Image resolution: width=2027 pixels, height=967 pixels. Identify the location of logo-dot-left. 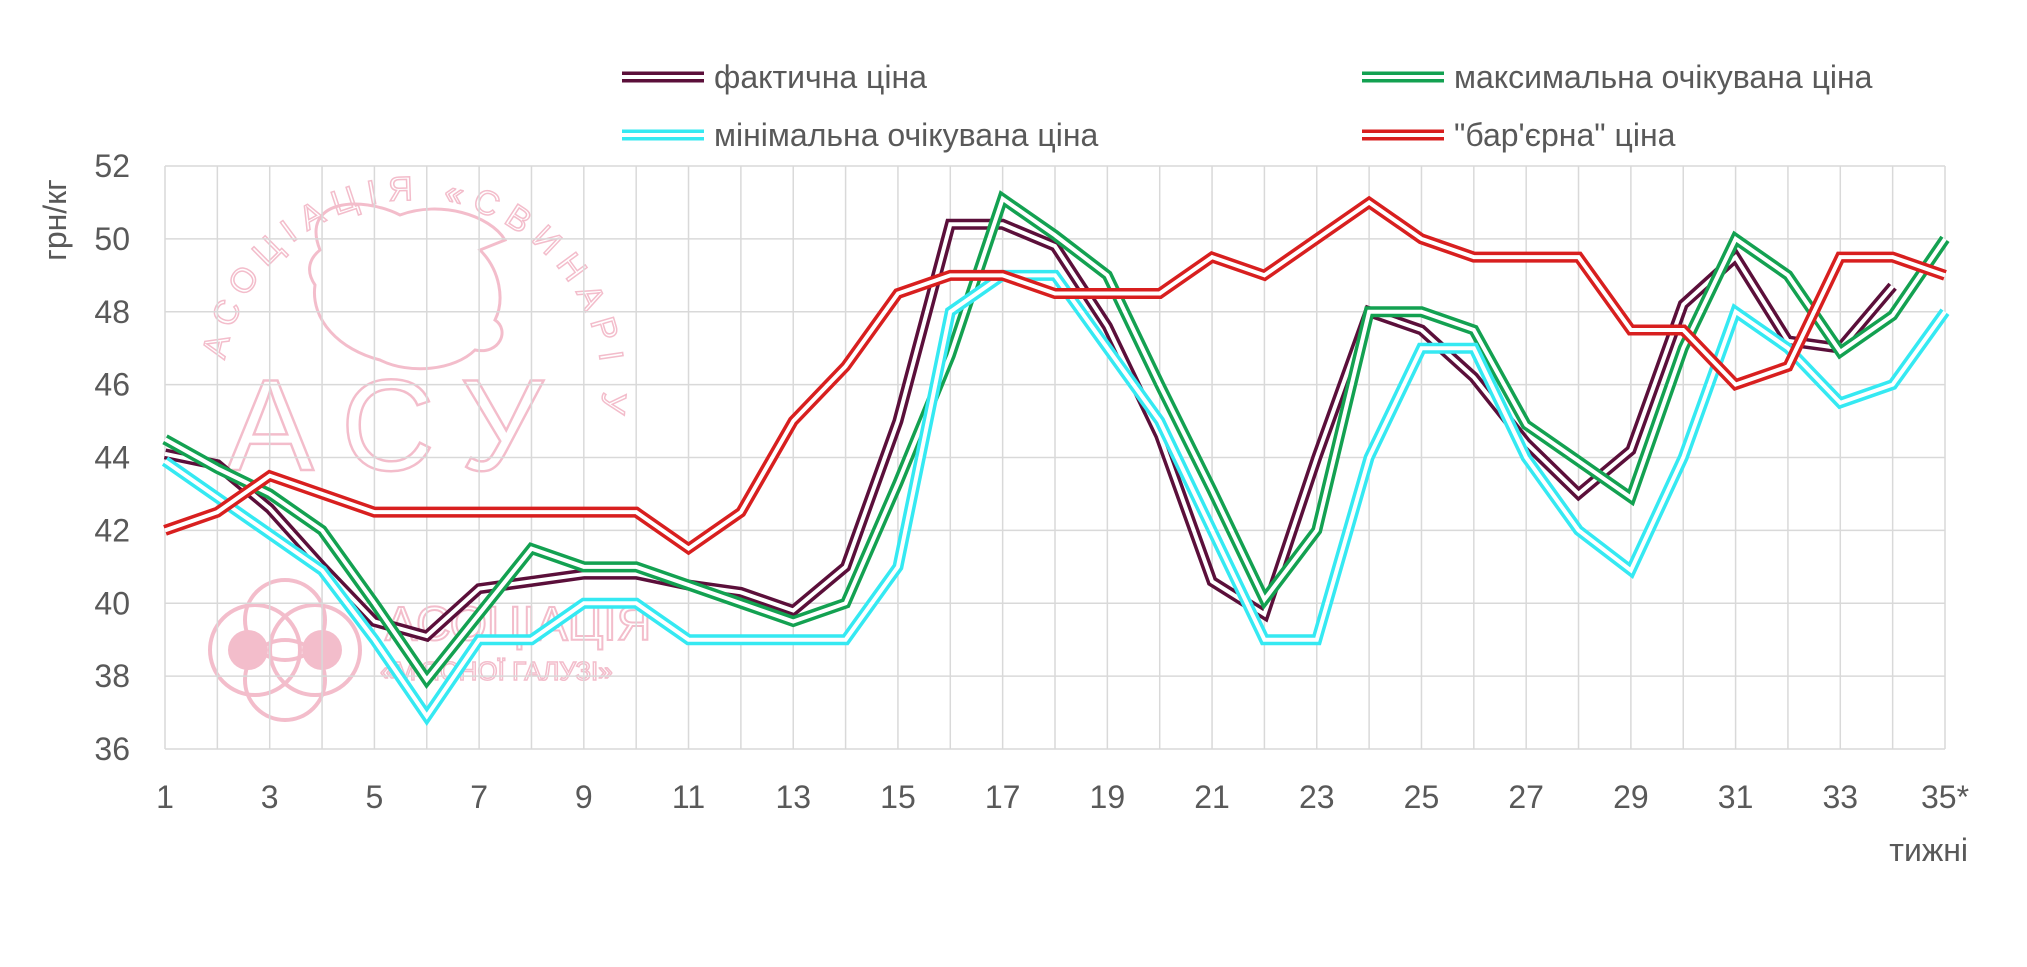
(248, 650).